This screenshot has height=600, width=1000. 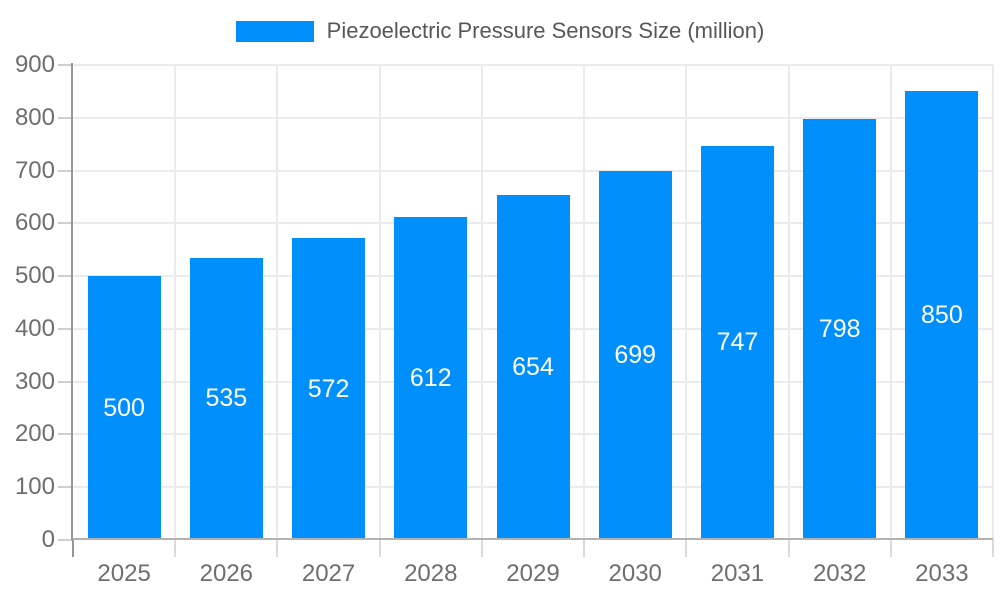 I want to click on x-axis-tick-label: 2025, so click(x=124, y=573).